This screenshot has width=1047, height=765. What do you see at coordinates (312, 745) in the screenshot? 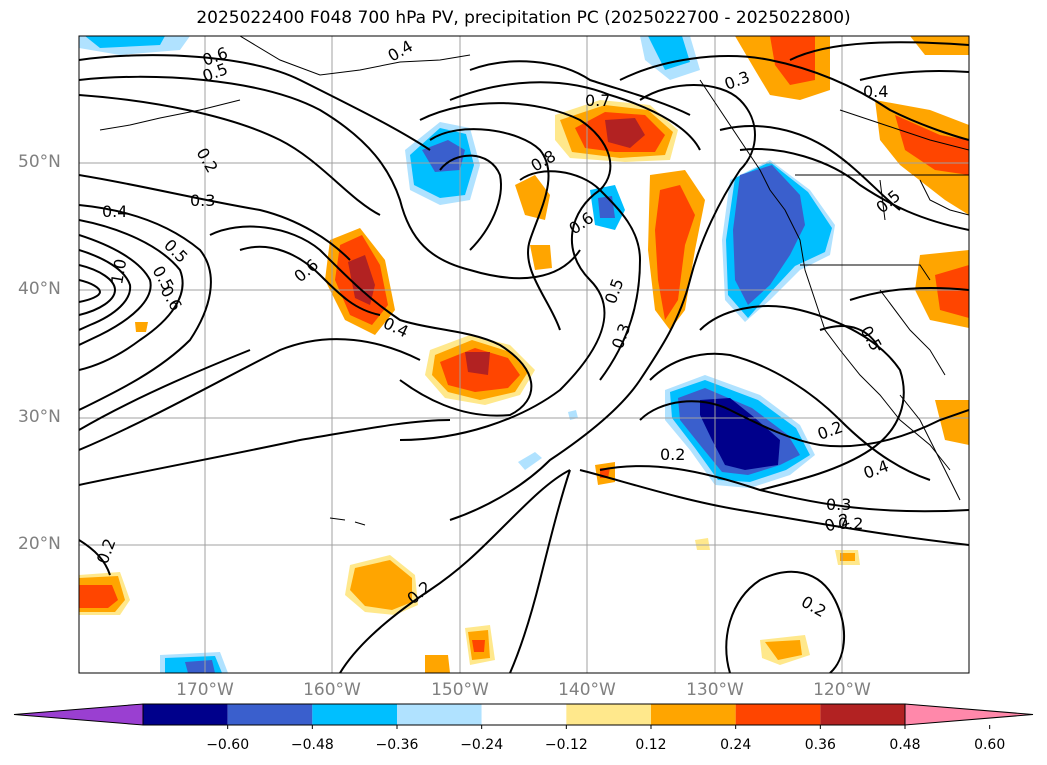
I see `colorbar-tick-label: −0.48` at bounding box center [312, 745].